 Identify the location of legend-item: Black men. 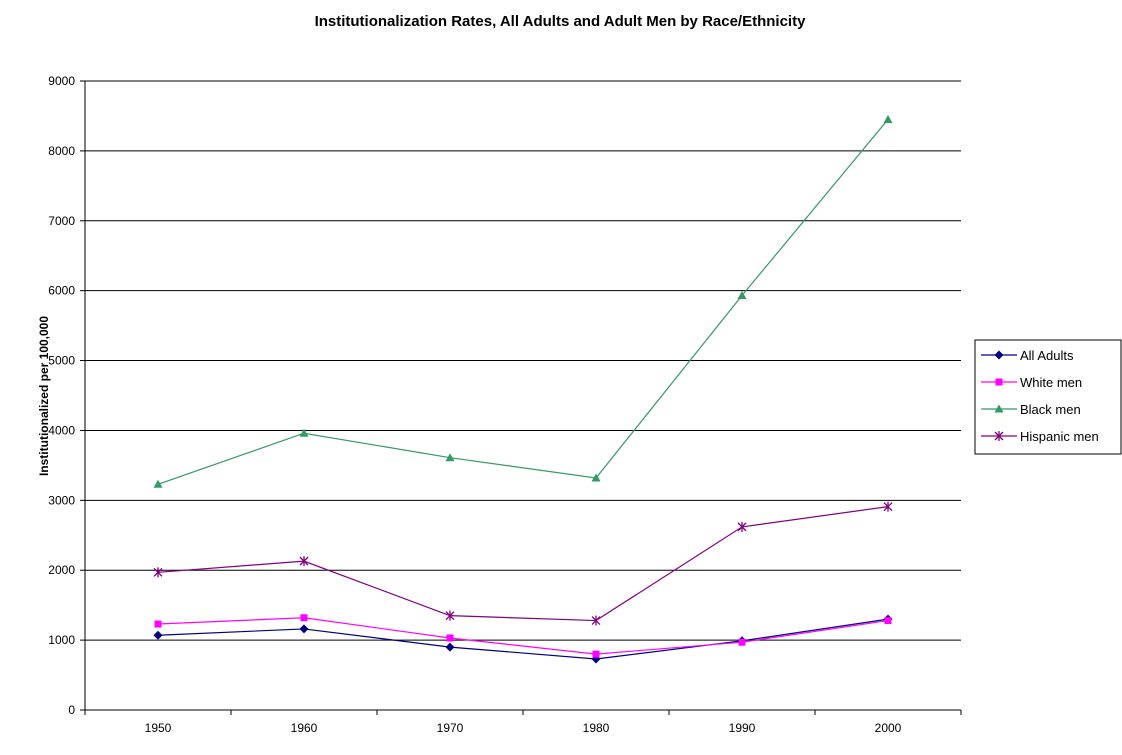
(1031, 409).